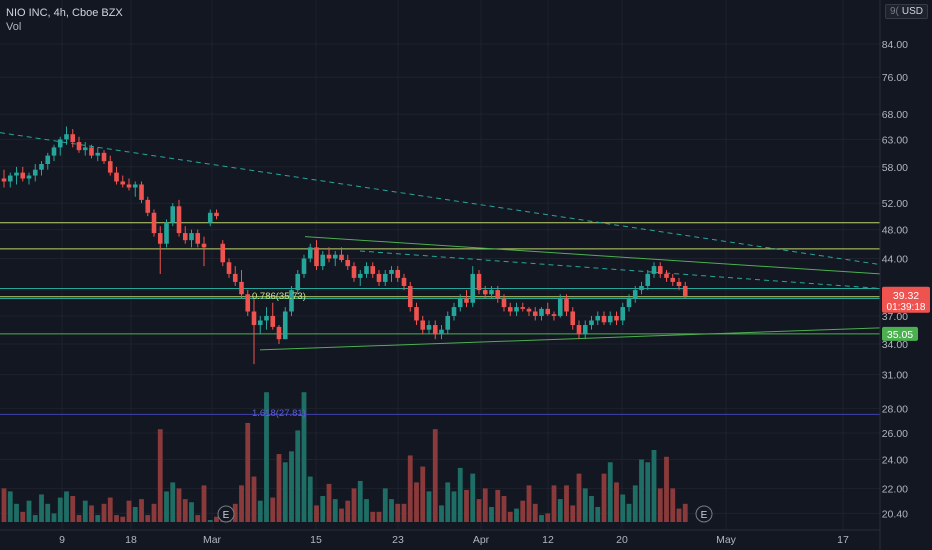 This screenshot has height=550, width=932. I want to click on currency-button: 9(USD, so click(906, 11).